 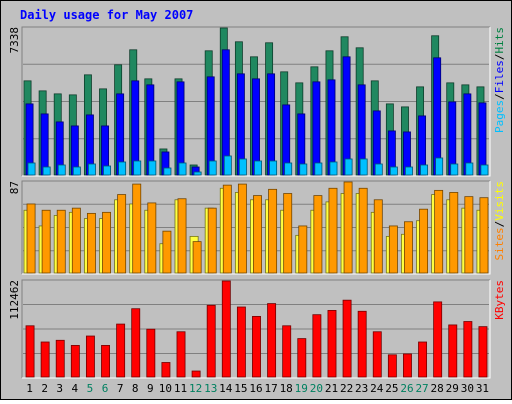 I want to click on x-tick-label-day-13: 13, so click(x=210, y=388).